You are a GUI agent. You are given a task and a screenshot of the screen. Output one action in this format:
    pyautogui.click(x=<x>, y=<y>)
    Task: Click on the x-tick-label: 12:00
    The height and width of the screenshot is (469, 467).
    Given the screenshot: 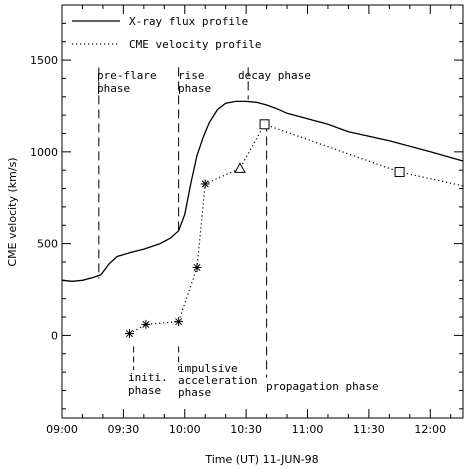 What is the action you would take?
    pyautogui.click(x=430, y=429)
    